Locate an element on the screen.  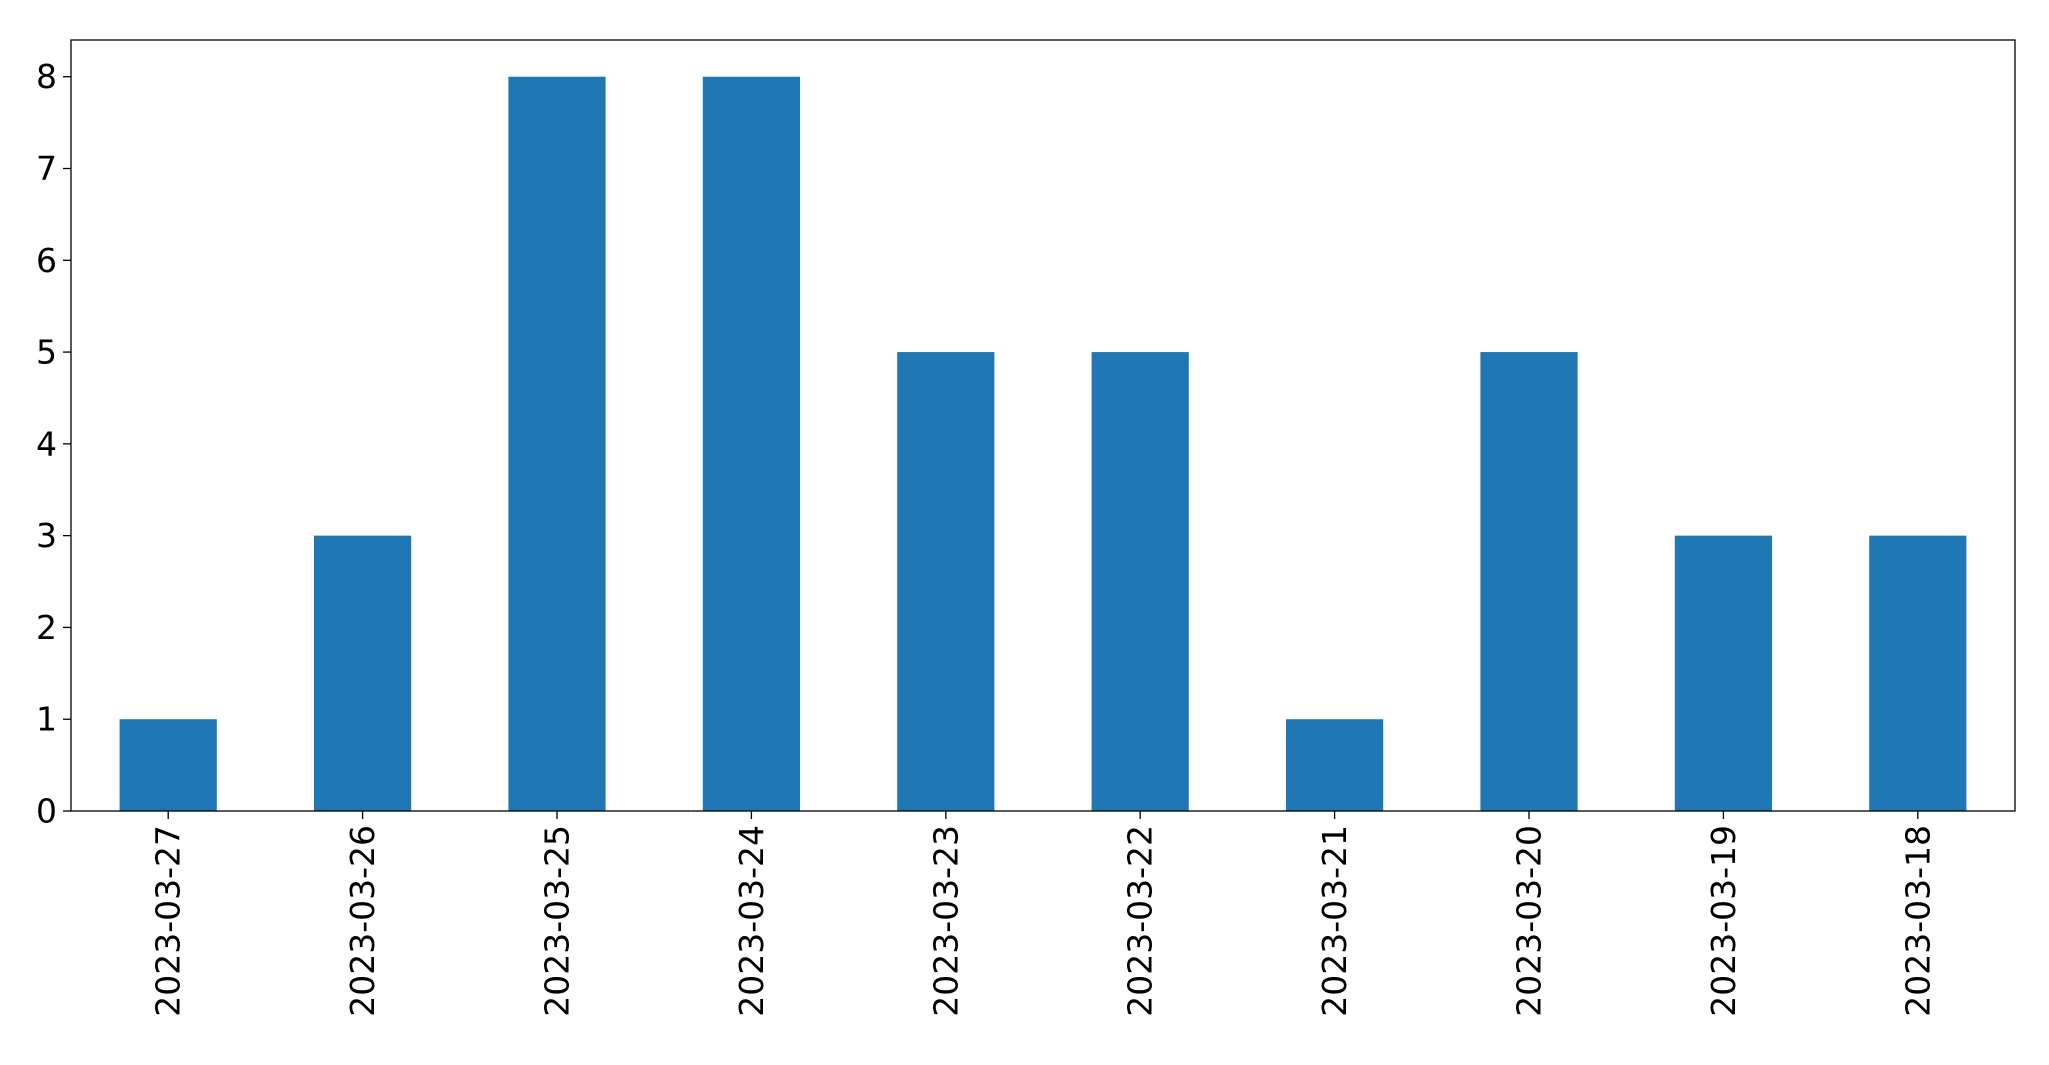
x-tick-label: 2023-03-27 is located at coordinates (168, 921).